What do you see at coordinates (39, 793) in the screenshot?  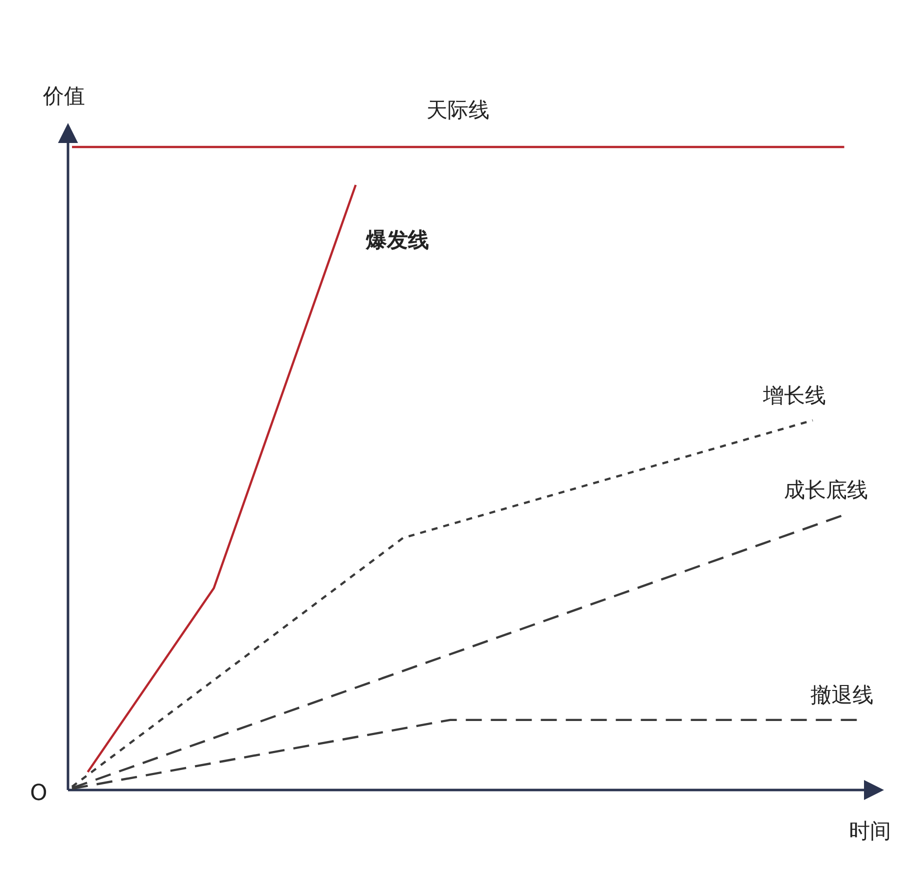 I see `text: O` at bounding box center [39, 793].